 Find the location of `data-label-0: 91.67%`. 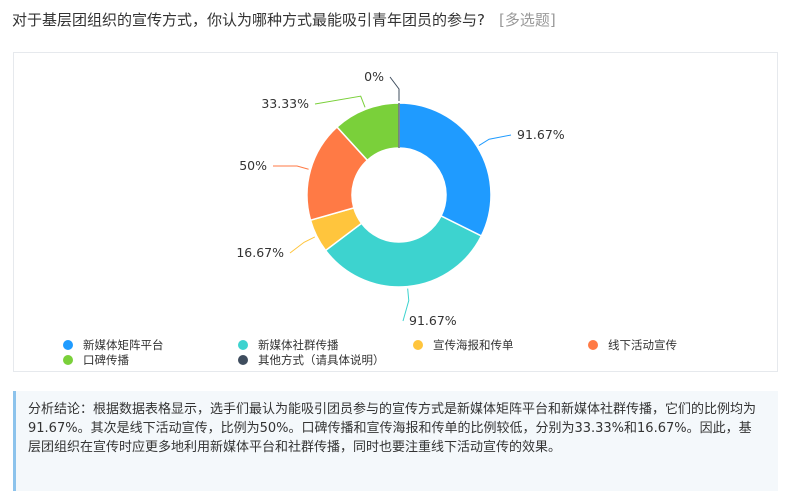

data-label-0: 91.67% is located at coordinates (541, 134).